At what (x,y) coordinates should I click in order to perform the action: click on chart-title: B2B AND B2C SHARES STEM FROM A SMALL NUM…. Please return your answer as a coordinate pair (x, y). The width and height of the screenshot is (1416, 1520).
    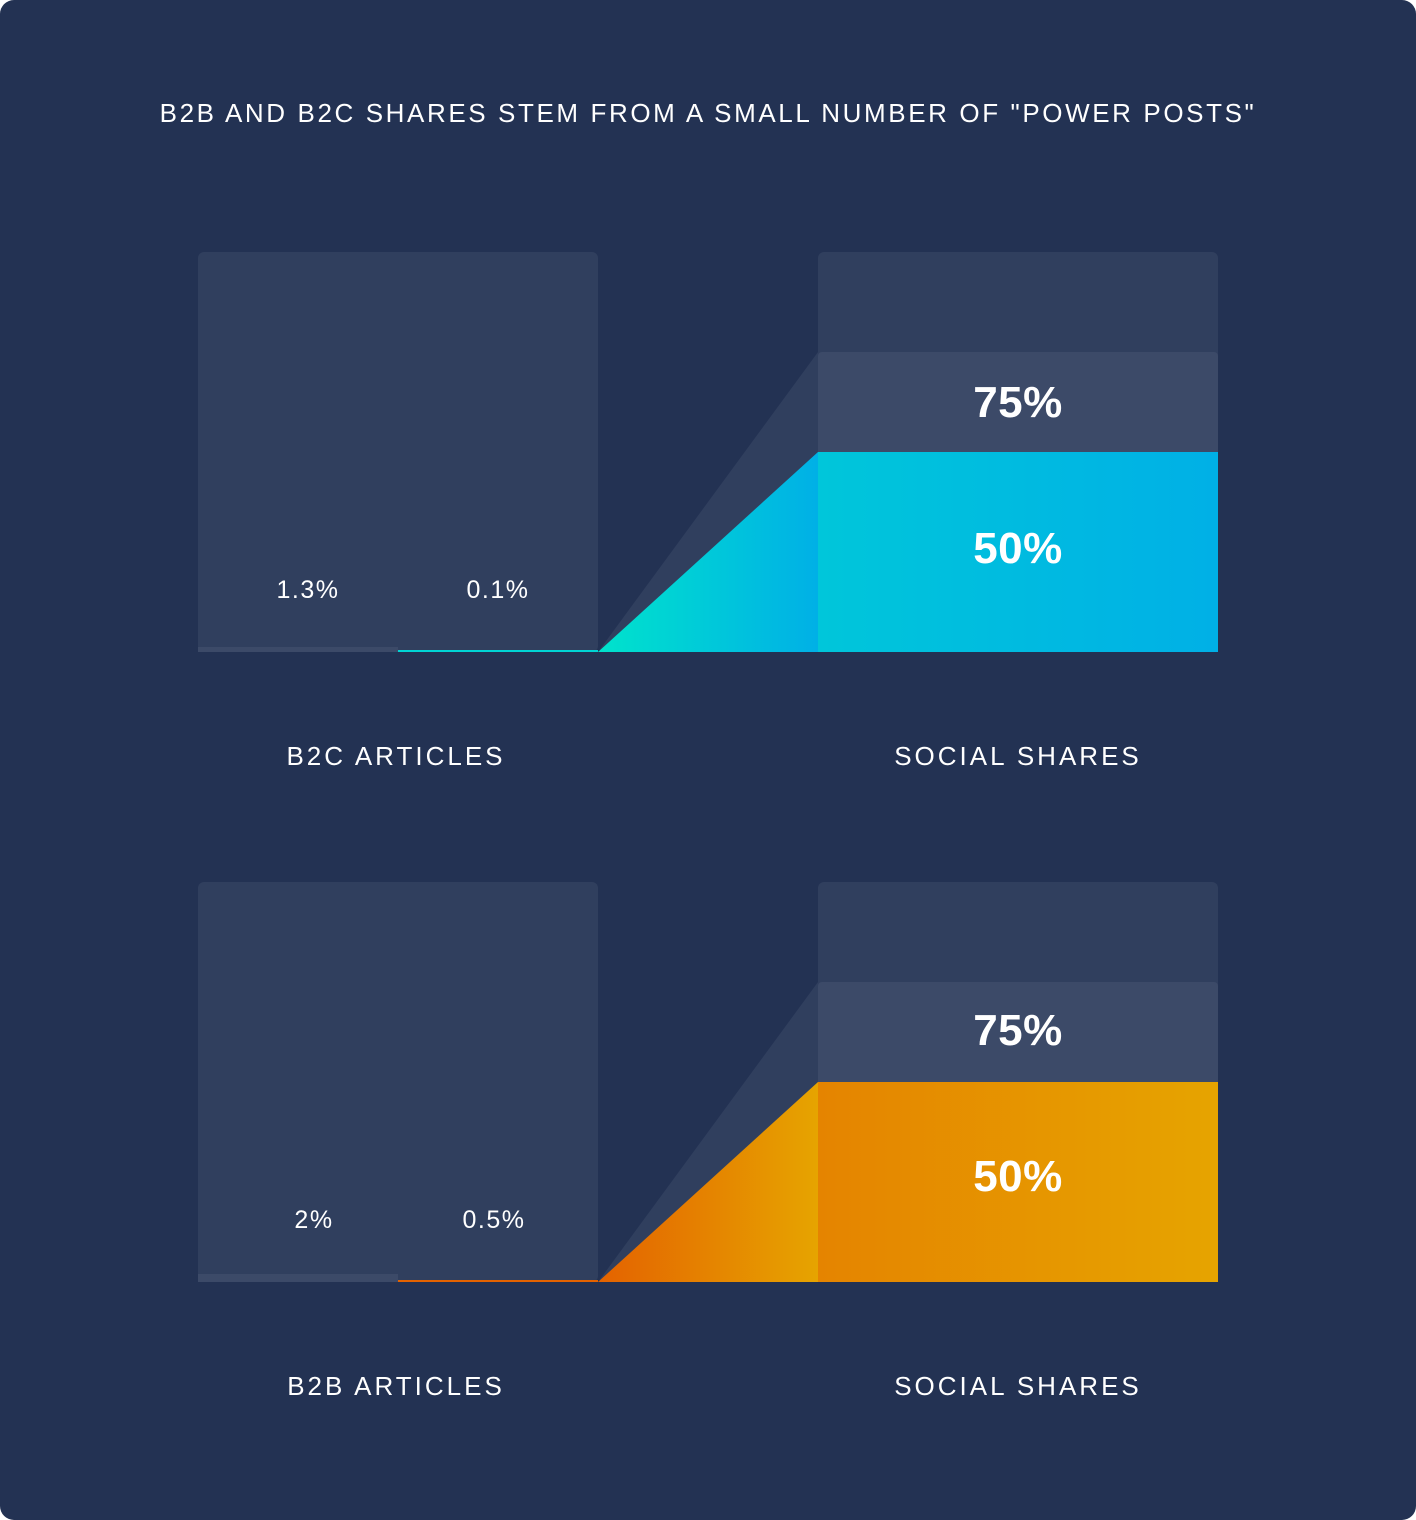
    Looking at the image, I should click on (708, 113).